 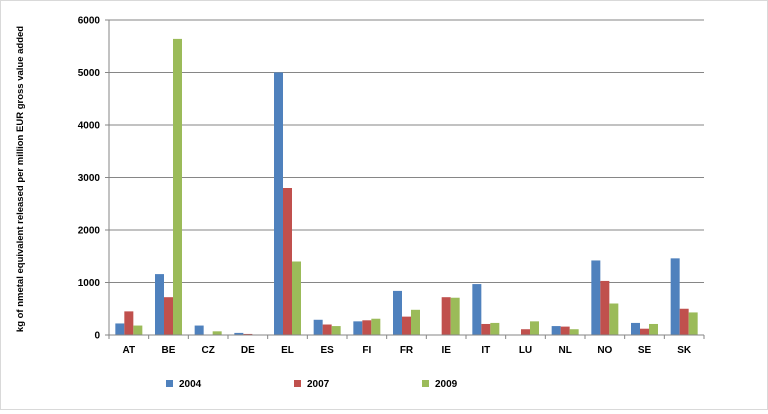 I want to click on y-tick-label: 6000, so click(x=89, y=21).